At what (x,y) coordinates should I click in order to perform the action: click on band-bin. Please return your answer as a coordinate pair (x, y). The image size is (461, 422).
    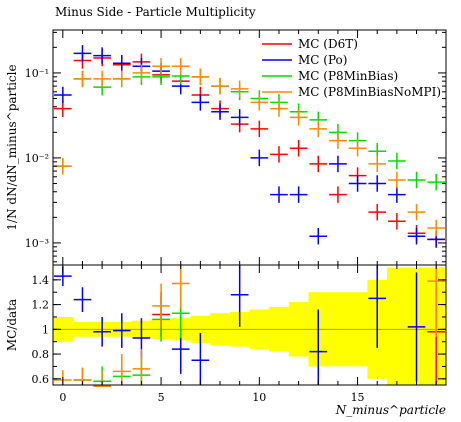
    Looking at the image, I should click on (397, 326).